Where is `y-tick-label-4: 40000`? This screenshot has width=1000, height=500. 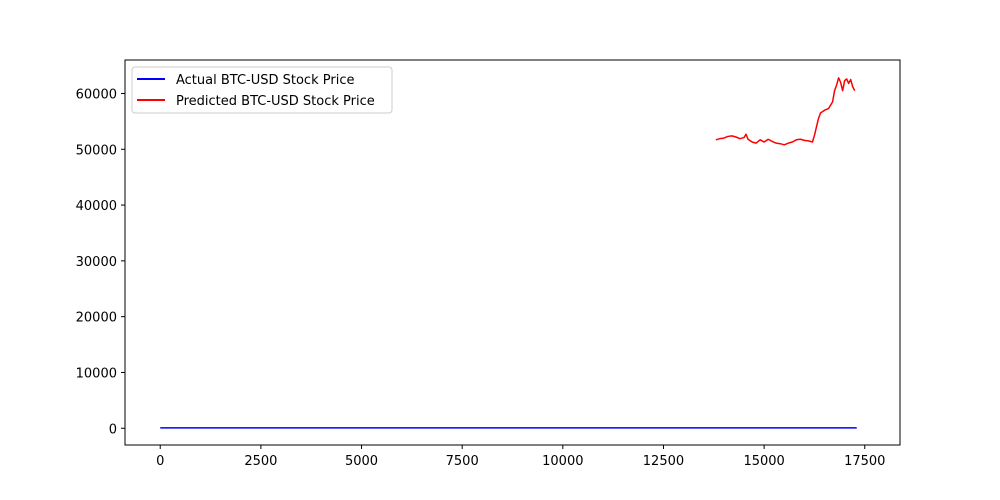
y-tick-label-4: 40000 is located at coordinates (96, 206).